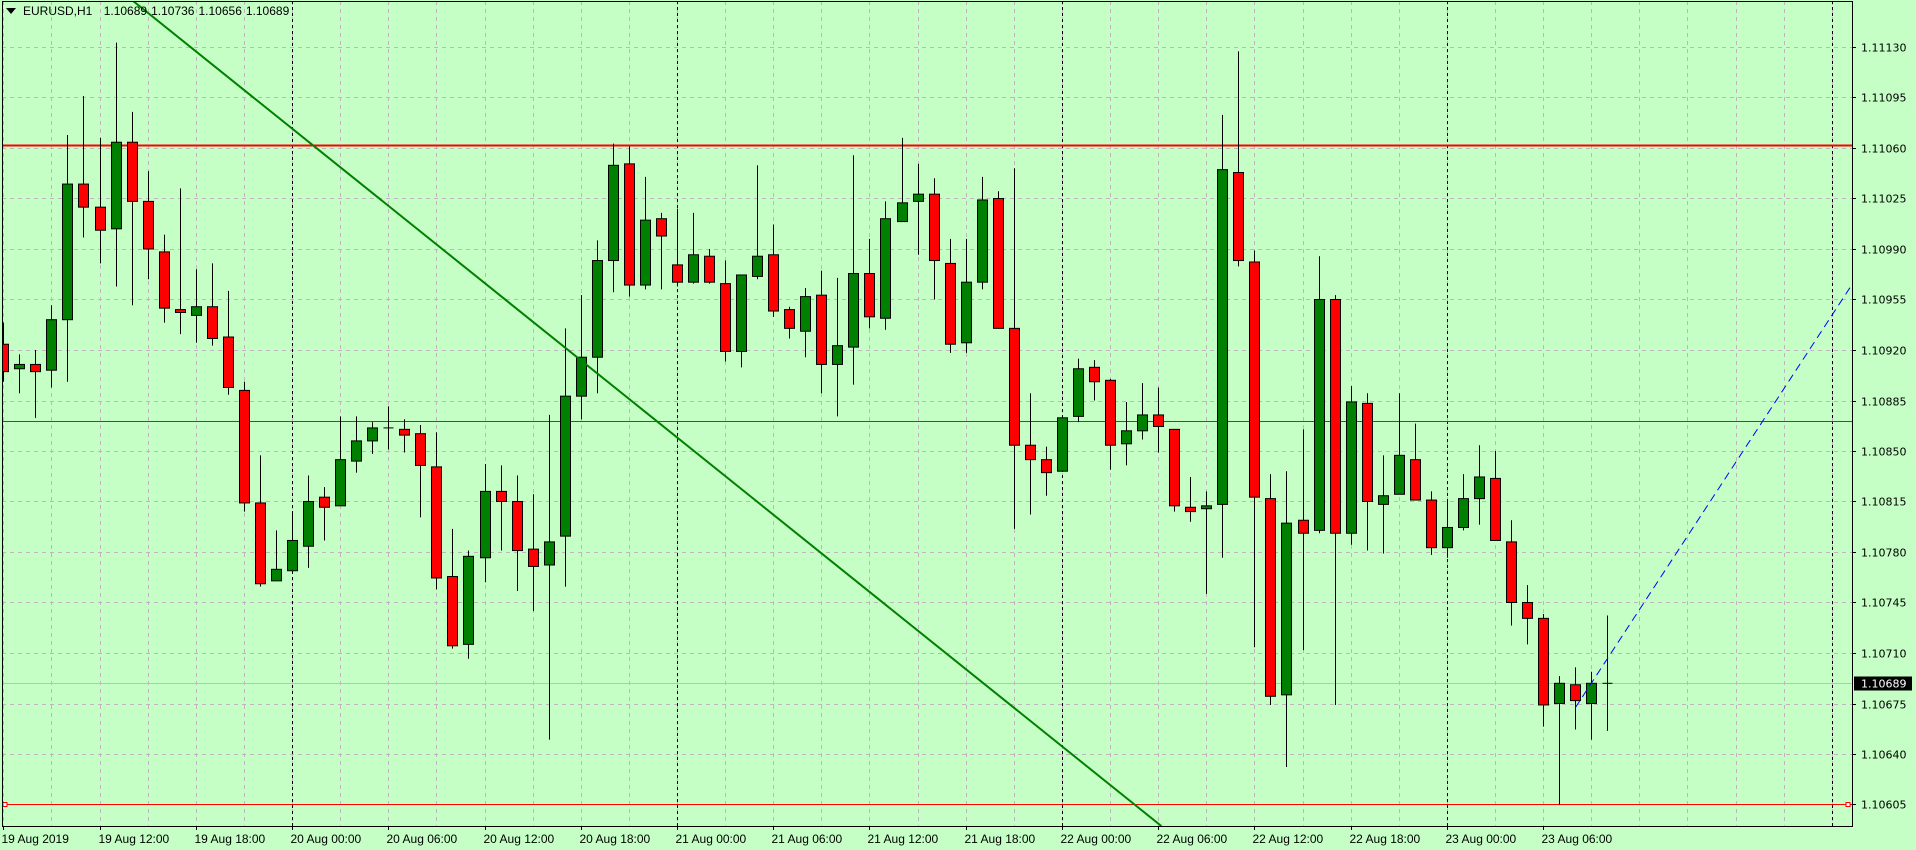 The height and width of the screenshot is (850, 1916). I want to click on x-tick-label: 20 Aug 12:00, so click(519, 839).